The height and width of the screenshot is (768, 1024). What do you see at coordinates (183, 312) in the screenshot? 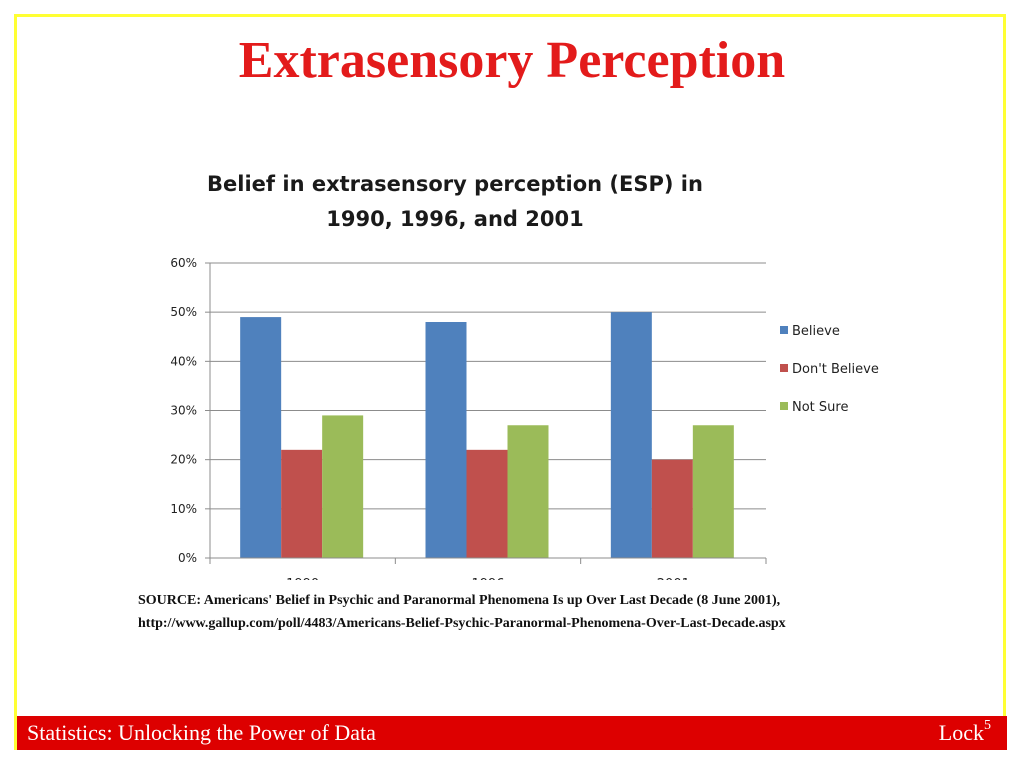
I see `y-tick-label: 50%` at bounding box center [183, 312].